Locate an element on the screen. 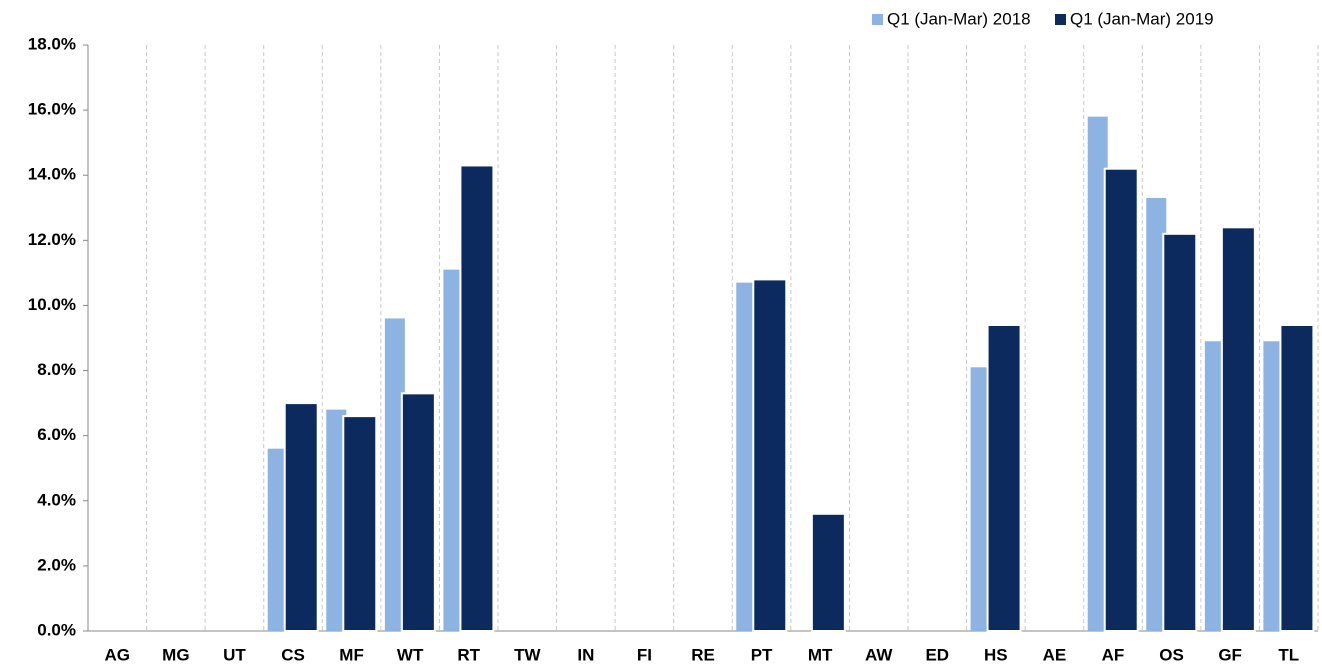 The image size is (1322, 667). x-tick-label: FI is located at coordinates (644, 654).